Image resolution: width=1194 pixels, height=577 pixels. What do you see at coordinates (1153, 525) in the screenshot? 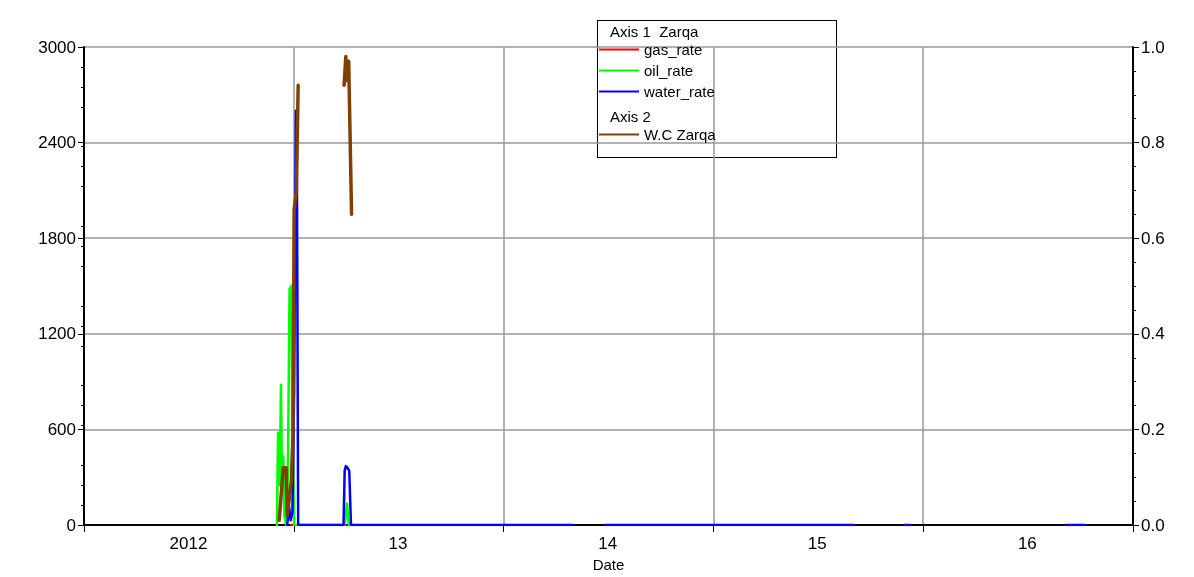
I see `y2-tick-label: 0.0` at bounding box center [1153, 525].